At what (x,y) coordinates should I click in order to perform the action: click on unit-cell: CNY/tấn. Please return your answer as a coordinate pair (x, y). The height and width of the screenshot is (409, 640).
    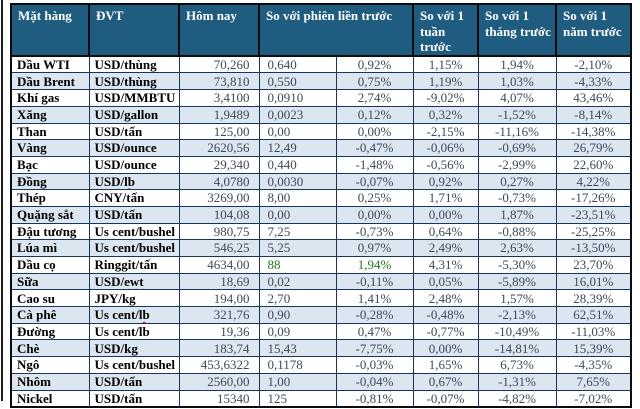
    Looking at the image, I should click on (134, 198).